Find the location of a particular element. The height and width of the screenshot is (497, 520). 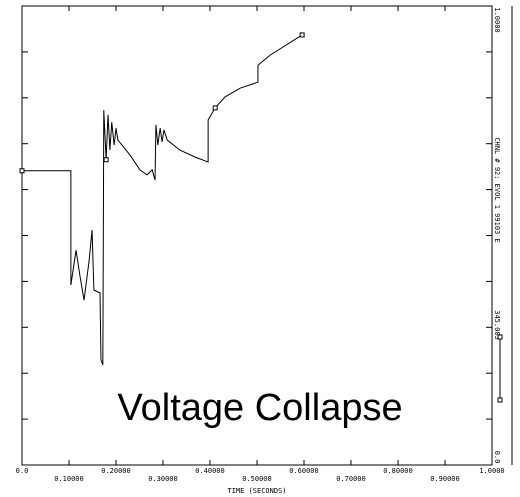

x-tick-label: 0.20000 is located at coordinates (116, 471).